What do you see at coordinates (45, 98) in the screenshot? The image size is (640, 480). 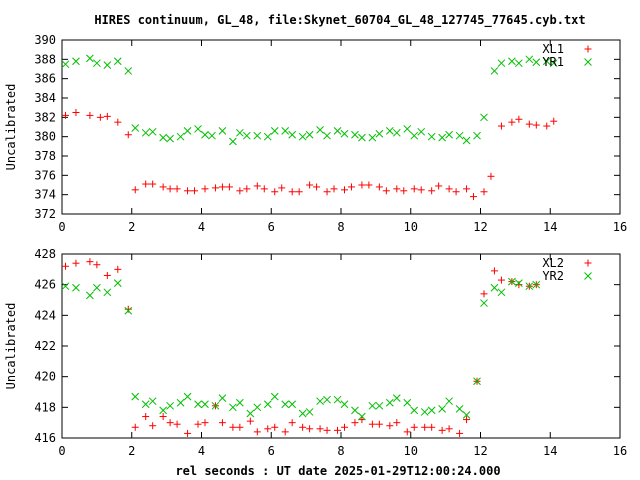 I see `y-tick-label: 384` at bounding box center [45, 98].